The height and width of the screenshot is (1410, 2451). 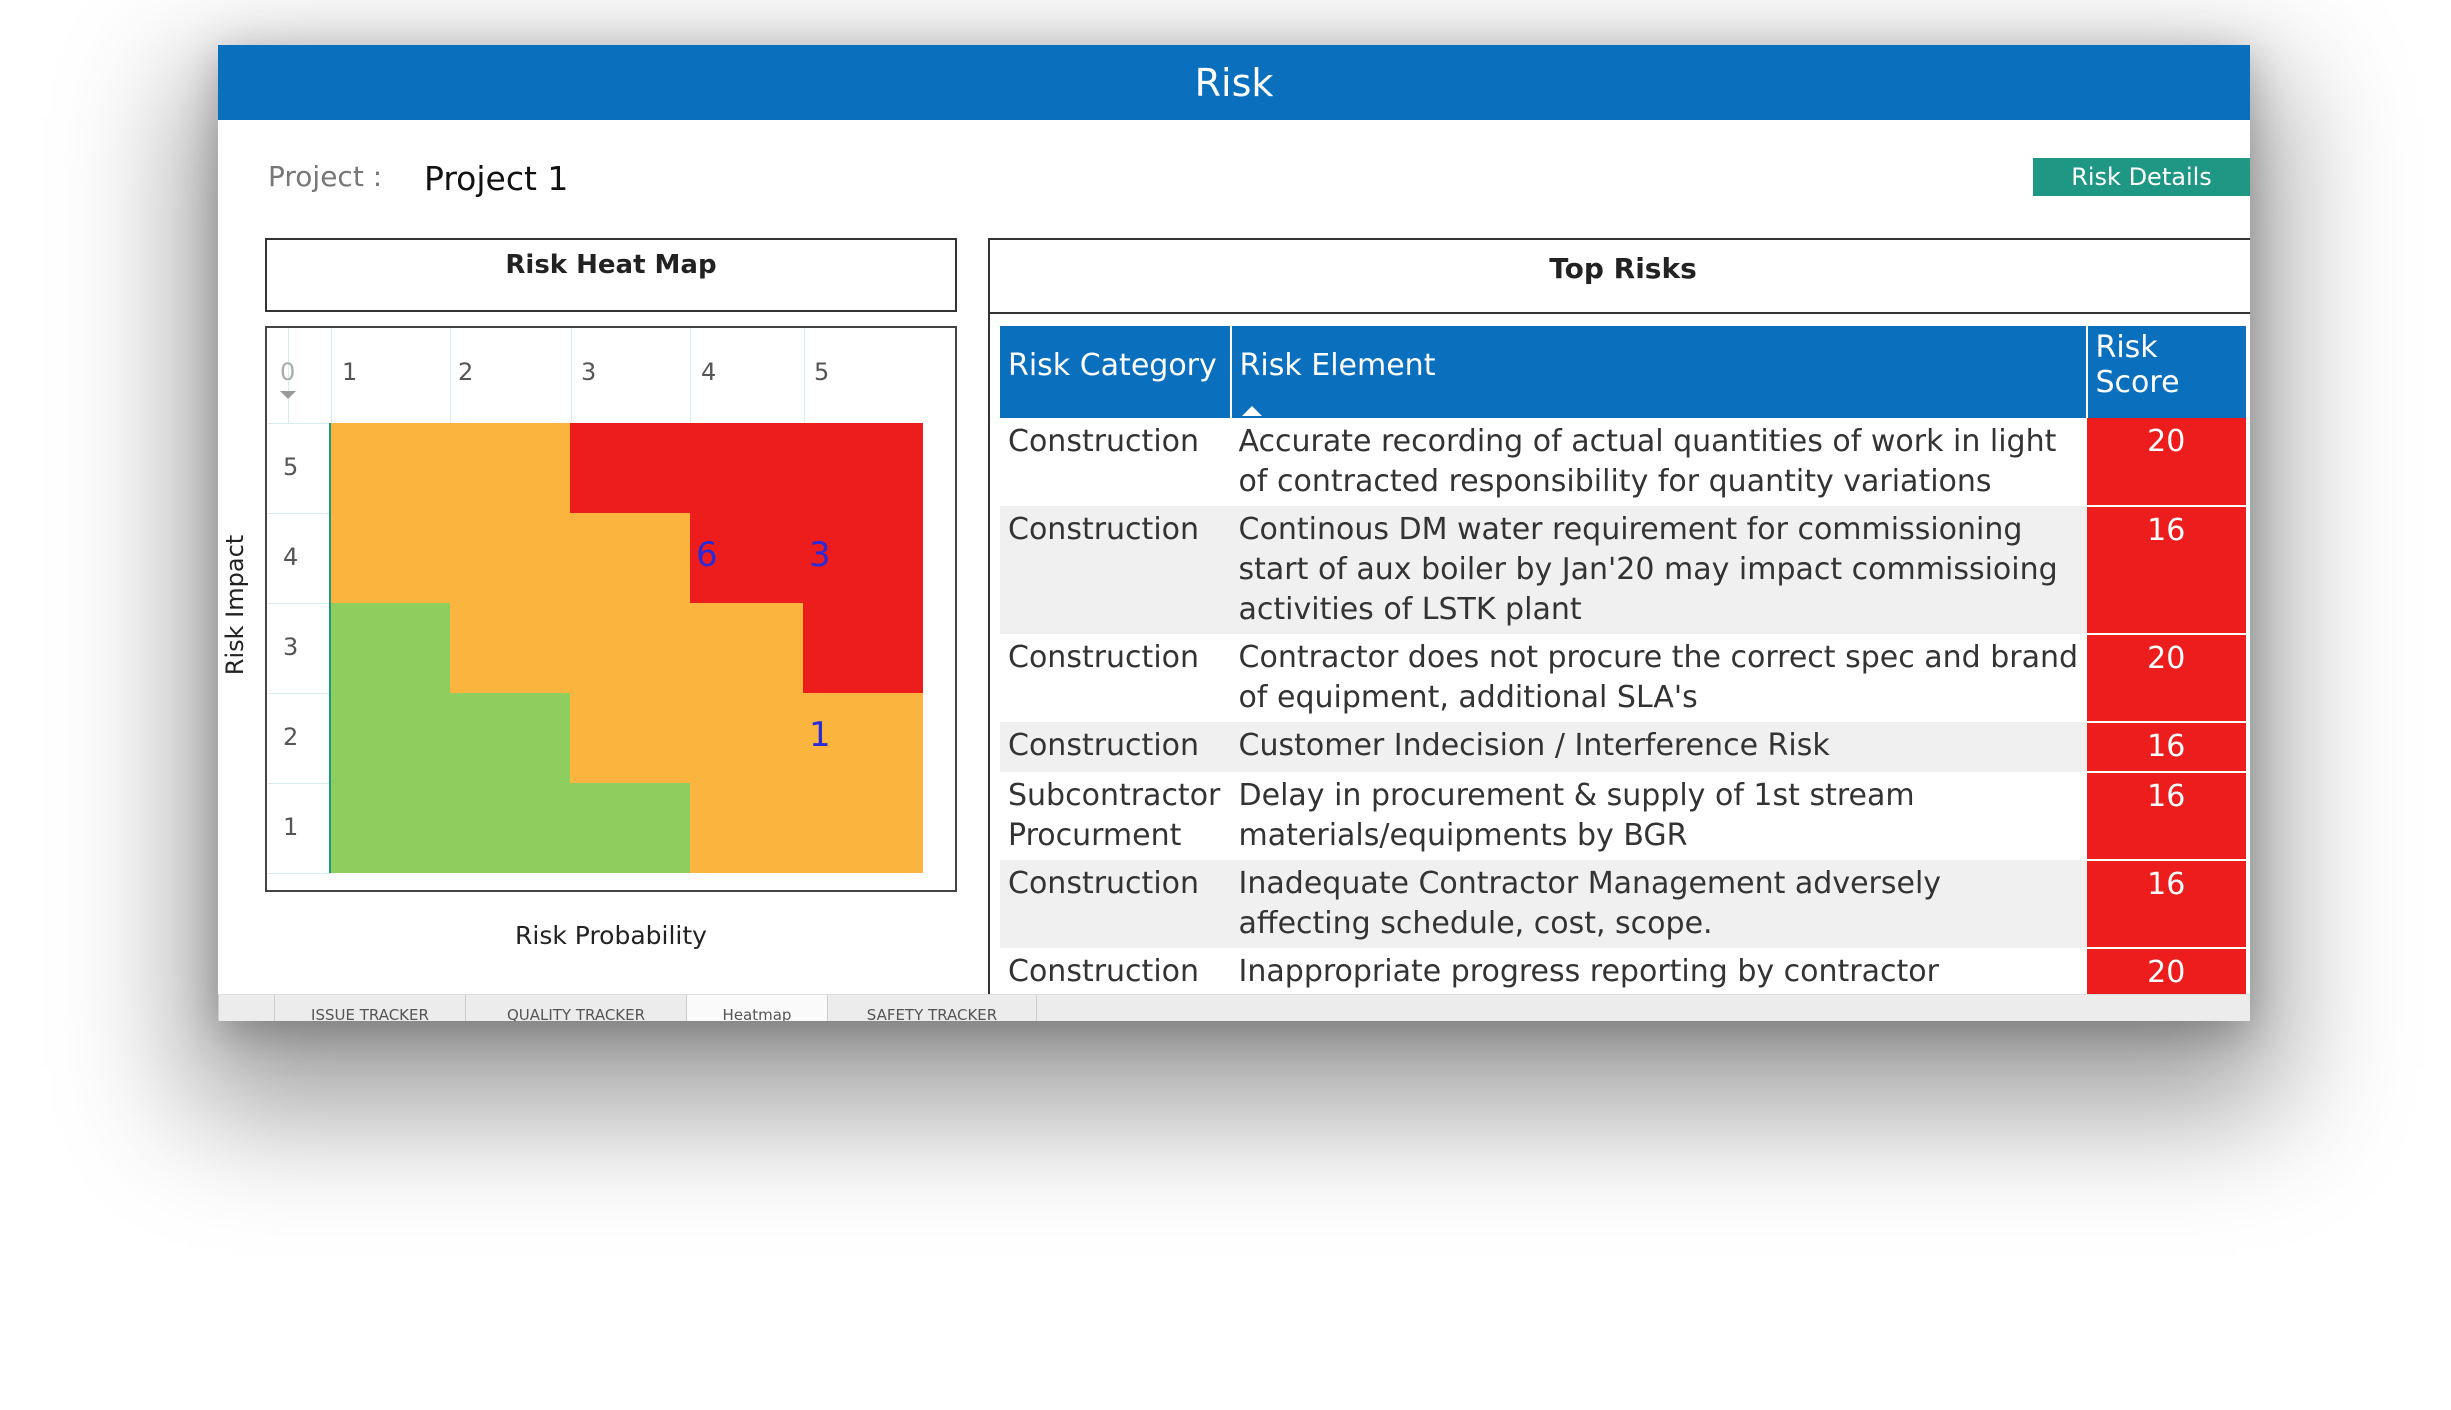 I want to click on risk-category-cell: Subcontractor Procurment, so click(x=1114, y=815).